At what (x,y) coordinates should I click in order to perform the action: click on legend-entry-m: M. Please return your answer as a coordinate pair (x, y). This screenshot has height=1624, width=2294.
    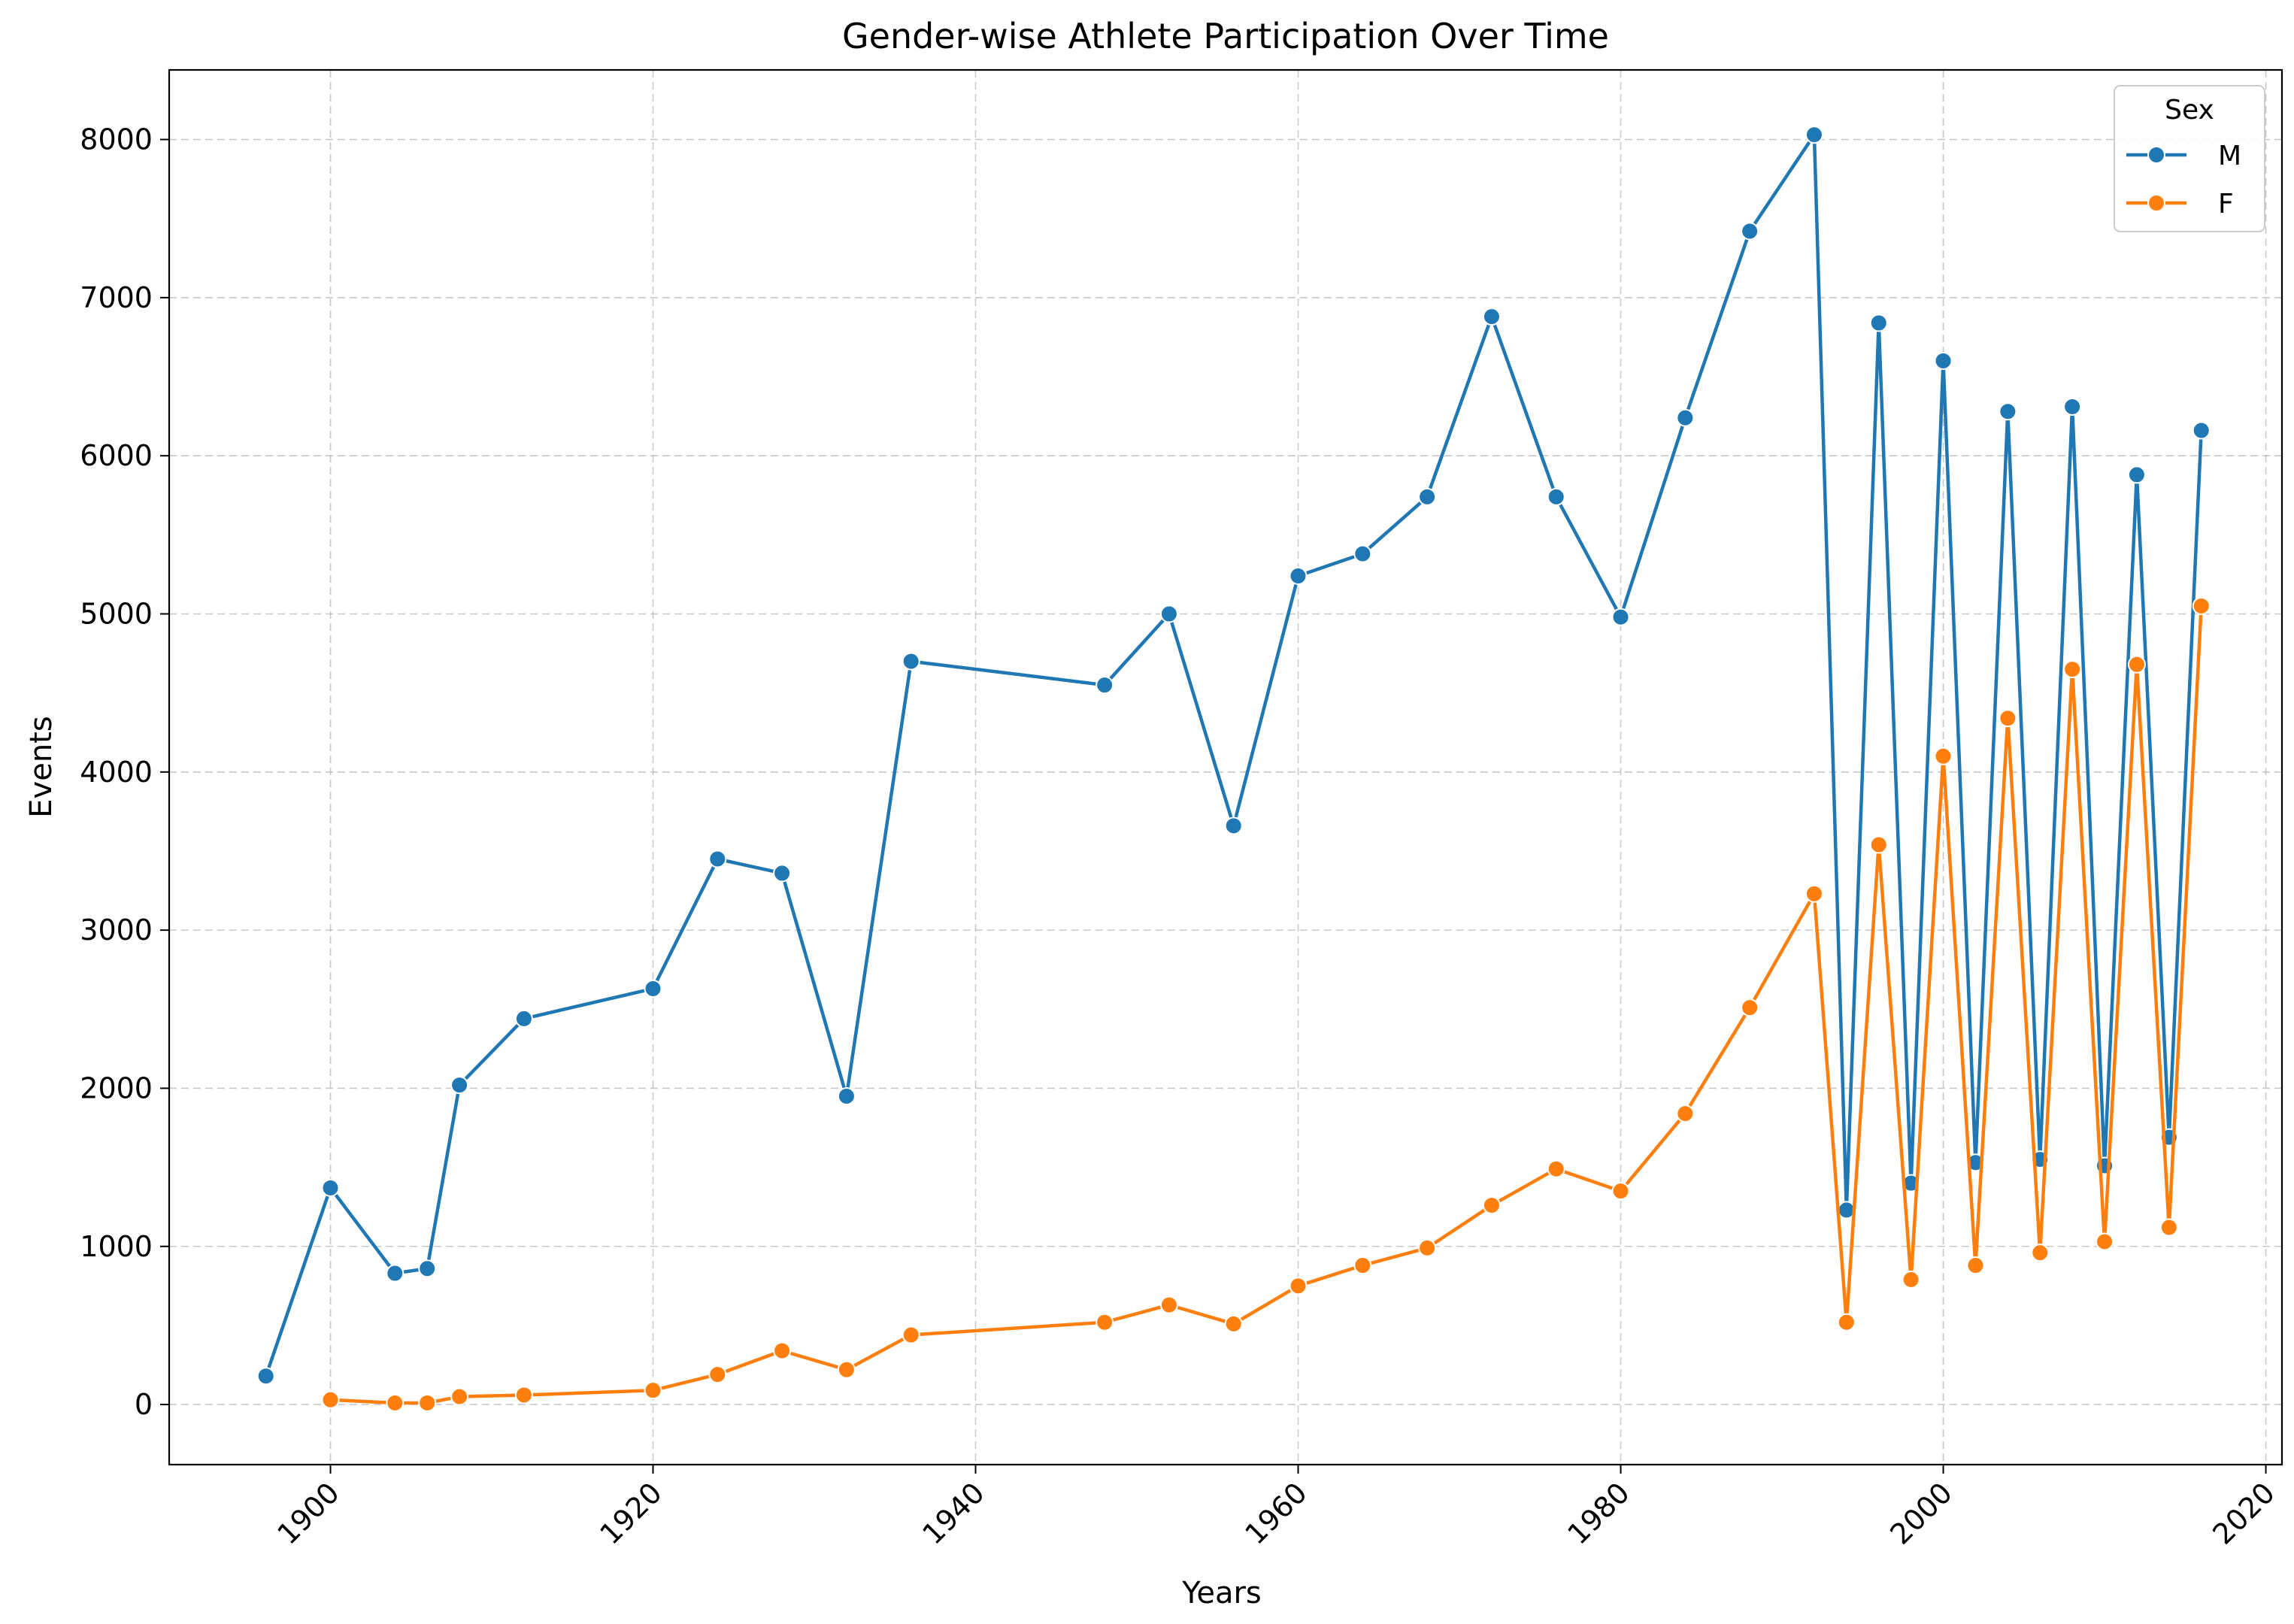
    Looking at the image, I should click on (2183, 156).